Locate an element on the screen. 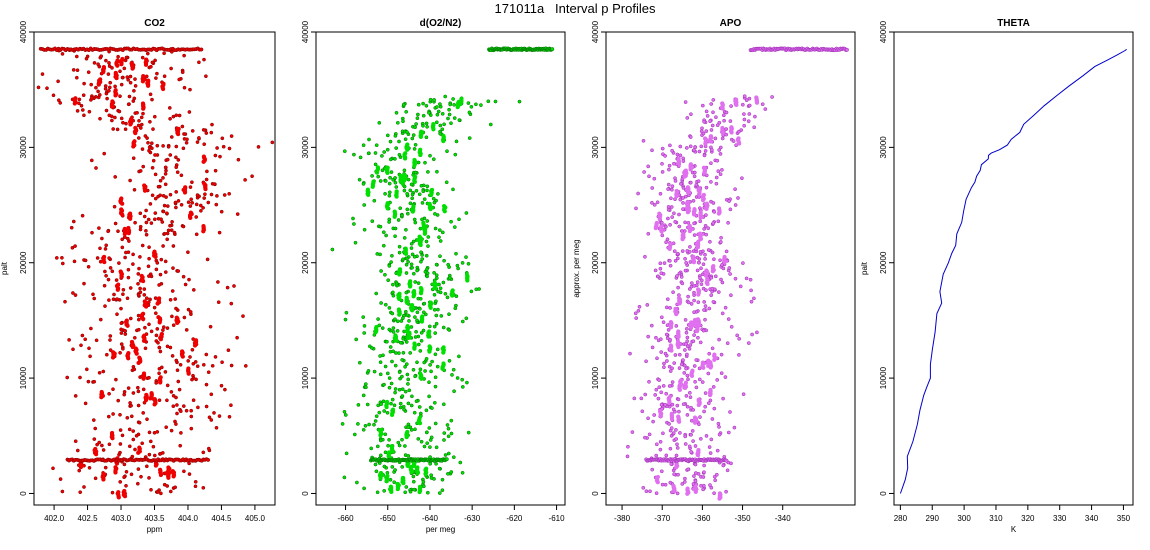 Image resolution: width=1150 pixels, height=550 pixels. x-tick-label: -370 is located at coordinates (662, 518).